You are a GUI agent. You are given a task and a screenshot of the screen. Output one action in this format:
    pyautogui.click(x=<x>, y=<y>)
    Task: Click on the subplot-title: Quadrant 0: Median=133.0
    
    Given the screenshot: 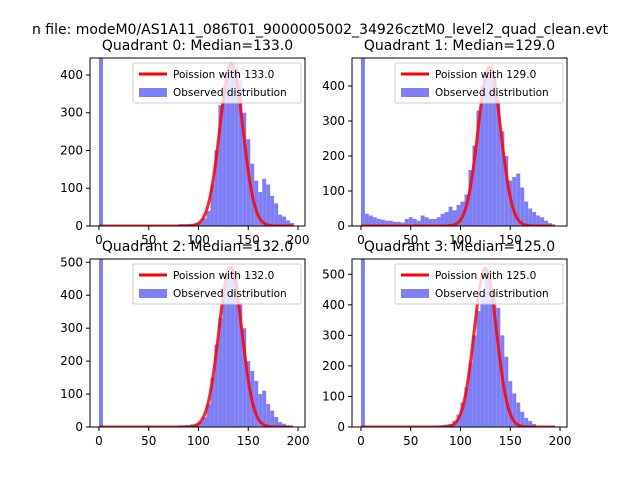 What is the action you would take?
    pyautogui.click(x=197, y=46)
    